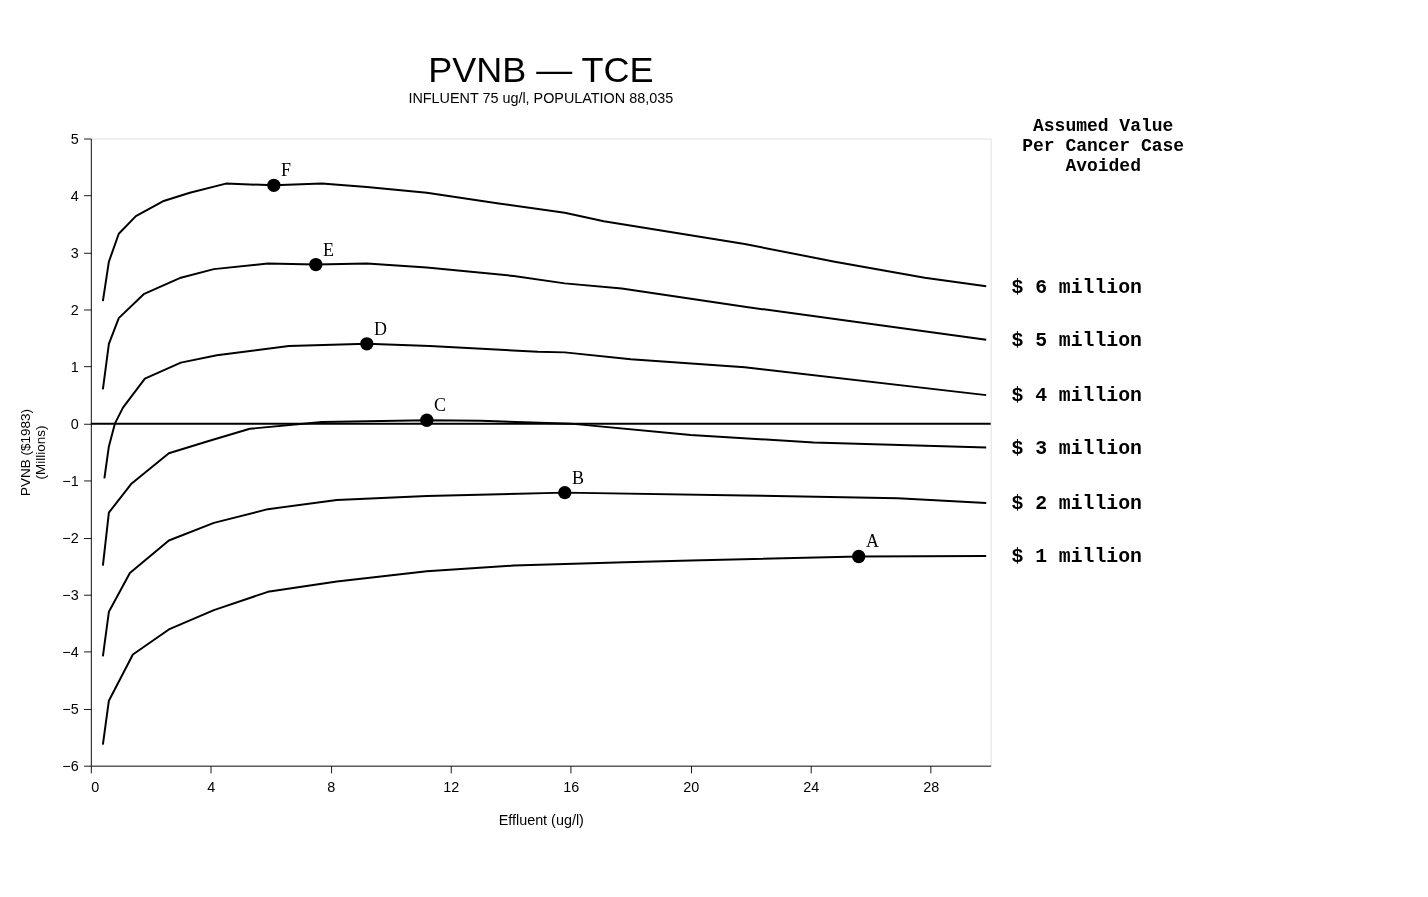 Image resolution: width=1428 pixels, height=897 pixels. I want to click on x-tick-label: 28, so click(931, 787).